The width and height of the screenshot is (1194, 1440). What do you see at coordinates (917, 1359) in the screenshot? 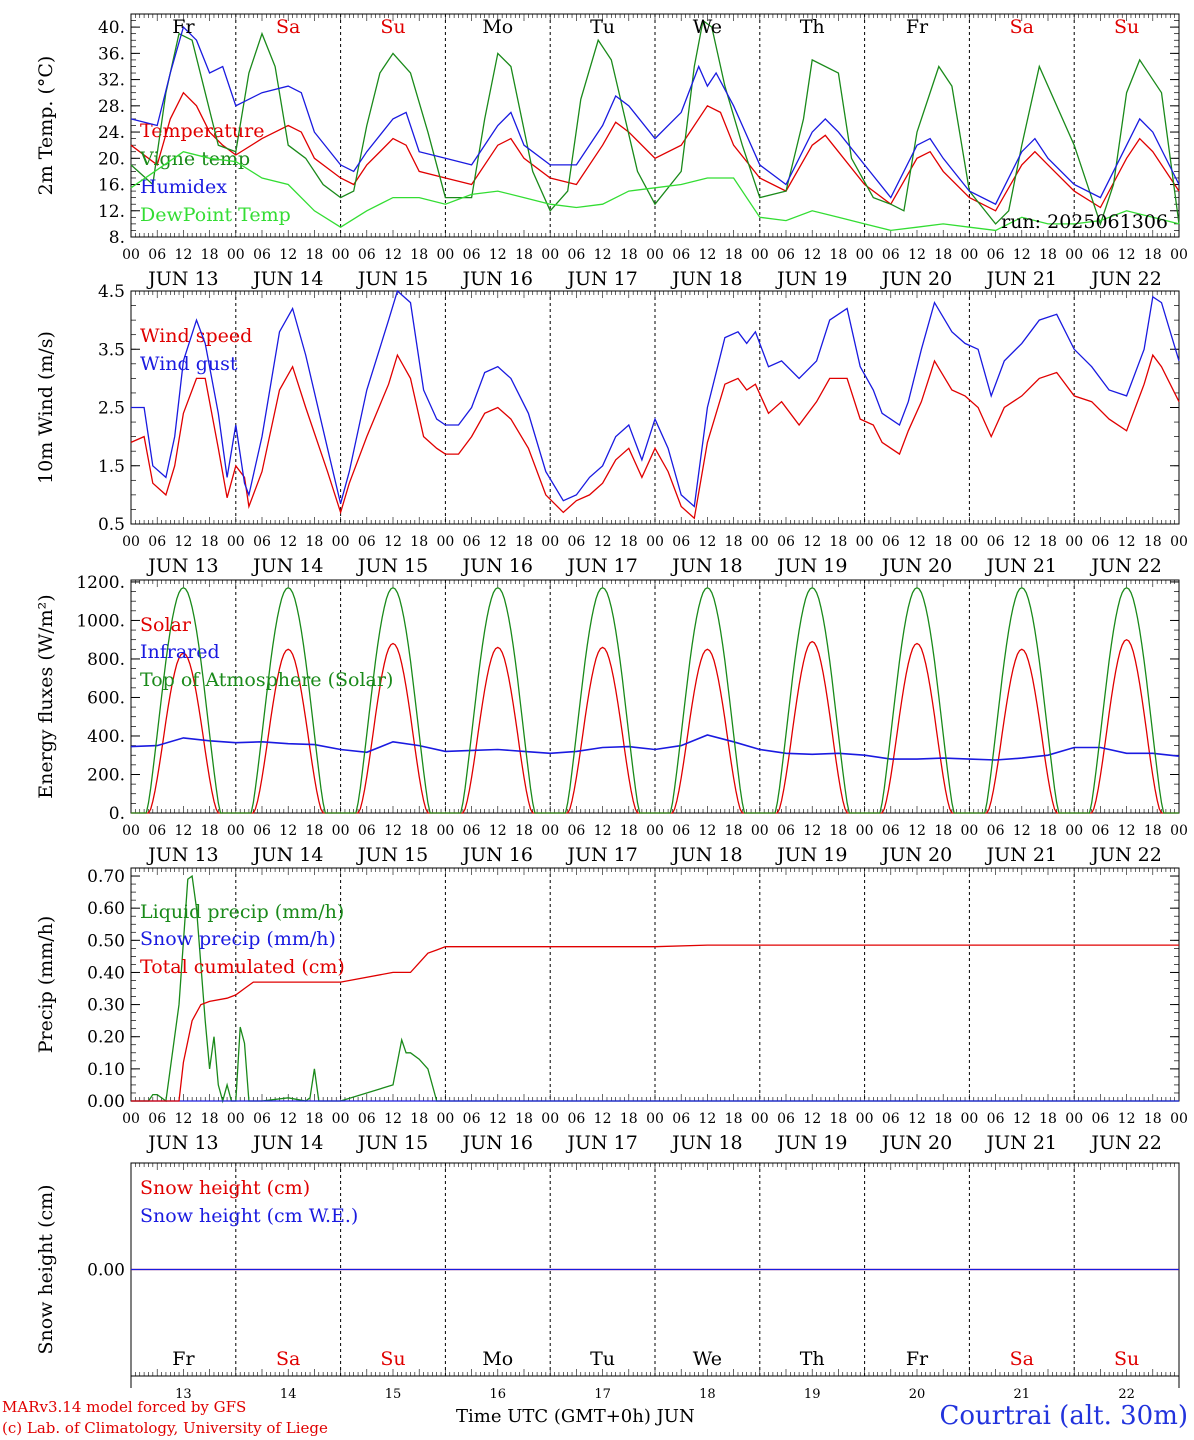
I see `day-abbrev-bottom: Fr` at bounding box center [917, 1359].